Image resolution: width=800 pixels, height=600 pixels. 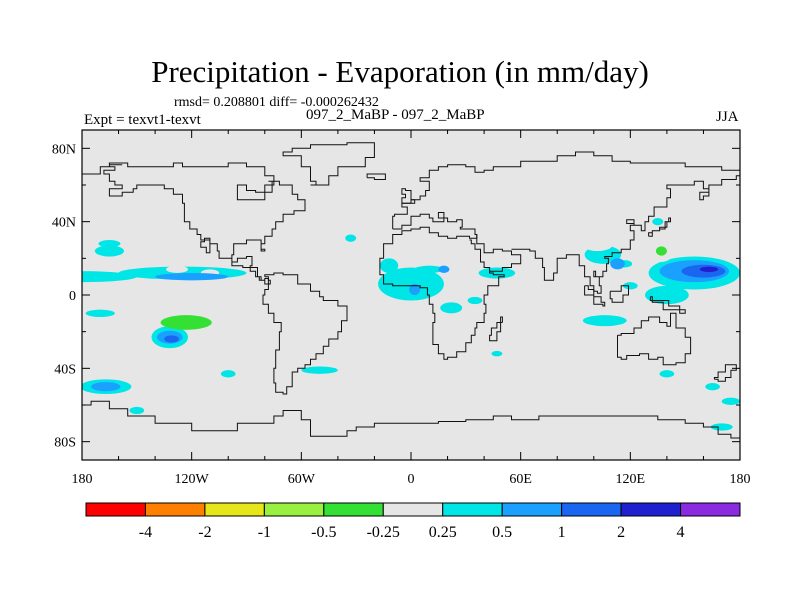 What do you see at coordinates (264, 532) in the screenshot?
I see `colorbar-label: -1` at bounding box center [264, 532].